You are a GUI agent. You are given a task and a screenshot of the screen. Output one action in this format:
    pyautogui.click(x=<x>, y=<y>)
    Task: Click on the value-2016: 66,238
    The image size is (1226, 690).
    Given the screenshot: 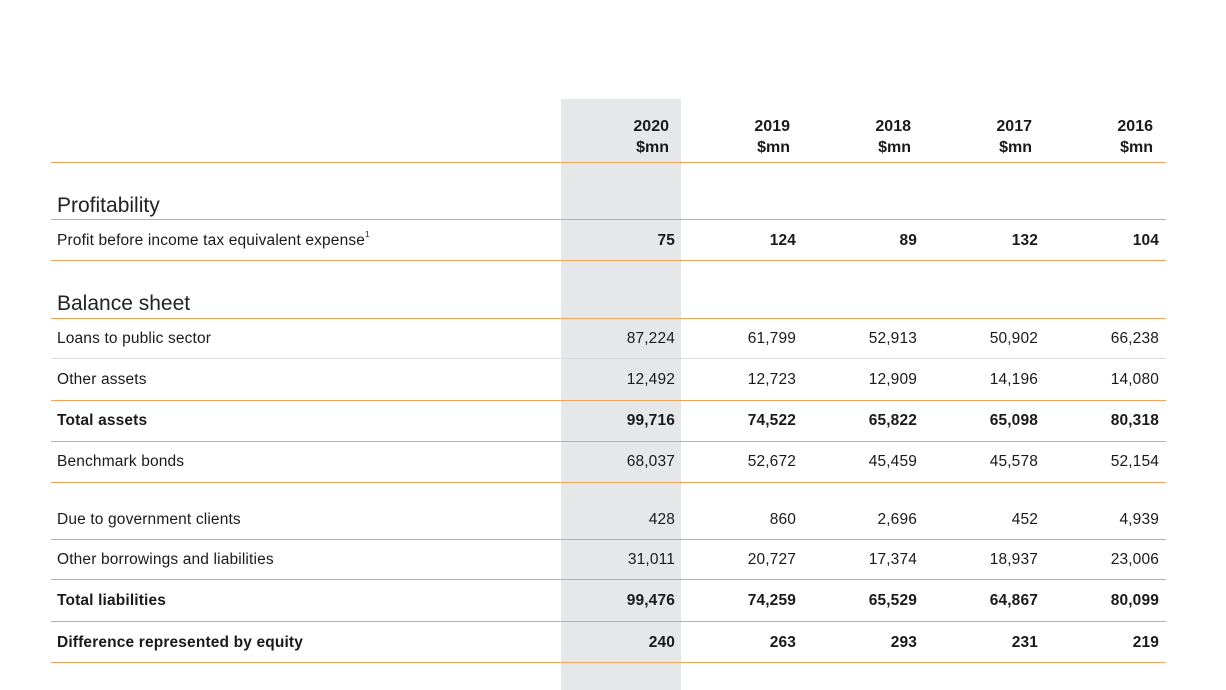 What is the action you would take?
    pyautogui.click(x=1134, y=338)
    